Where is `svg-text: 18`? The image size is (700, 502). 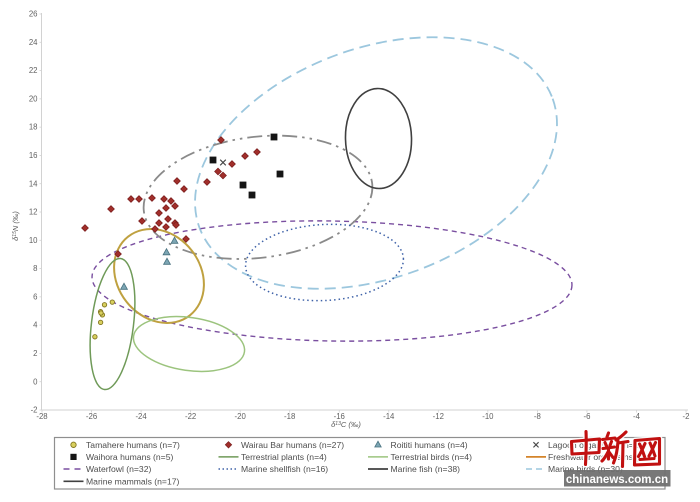
svg-text: 18 is located at coordinates (33, 127).